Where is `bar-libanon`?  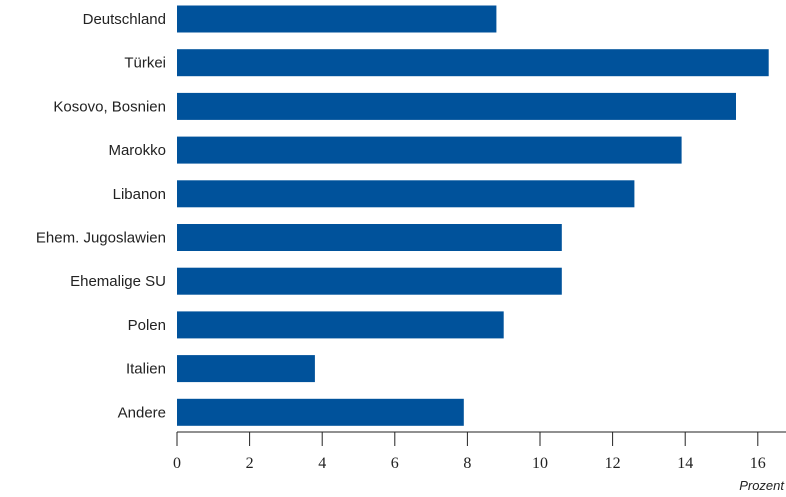
bar-libanon is located at coordinates (406, 194).